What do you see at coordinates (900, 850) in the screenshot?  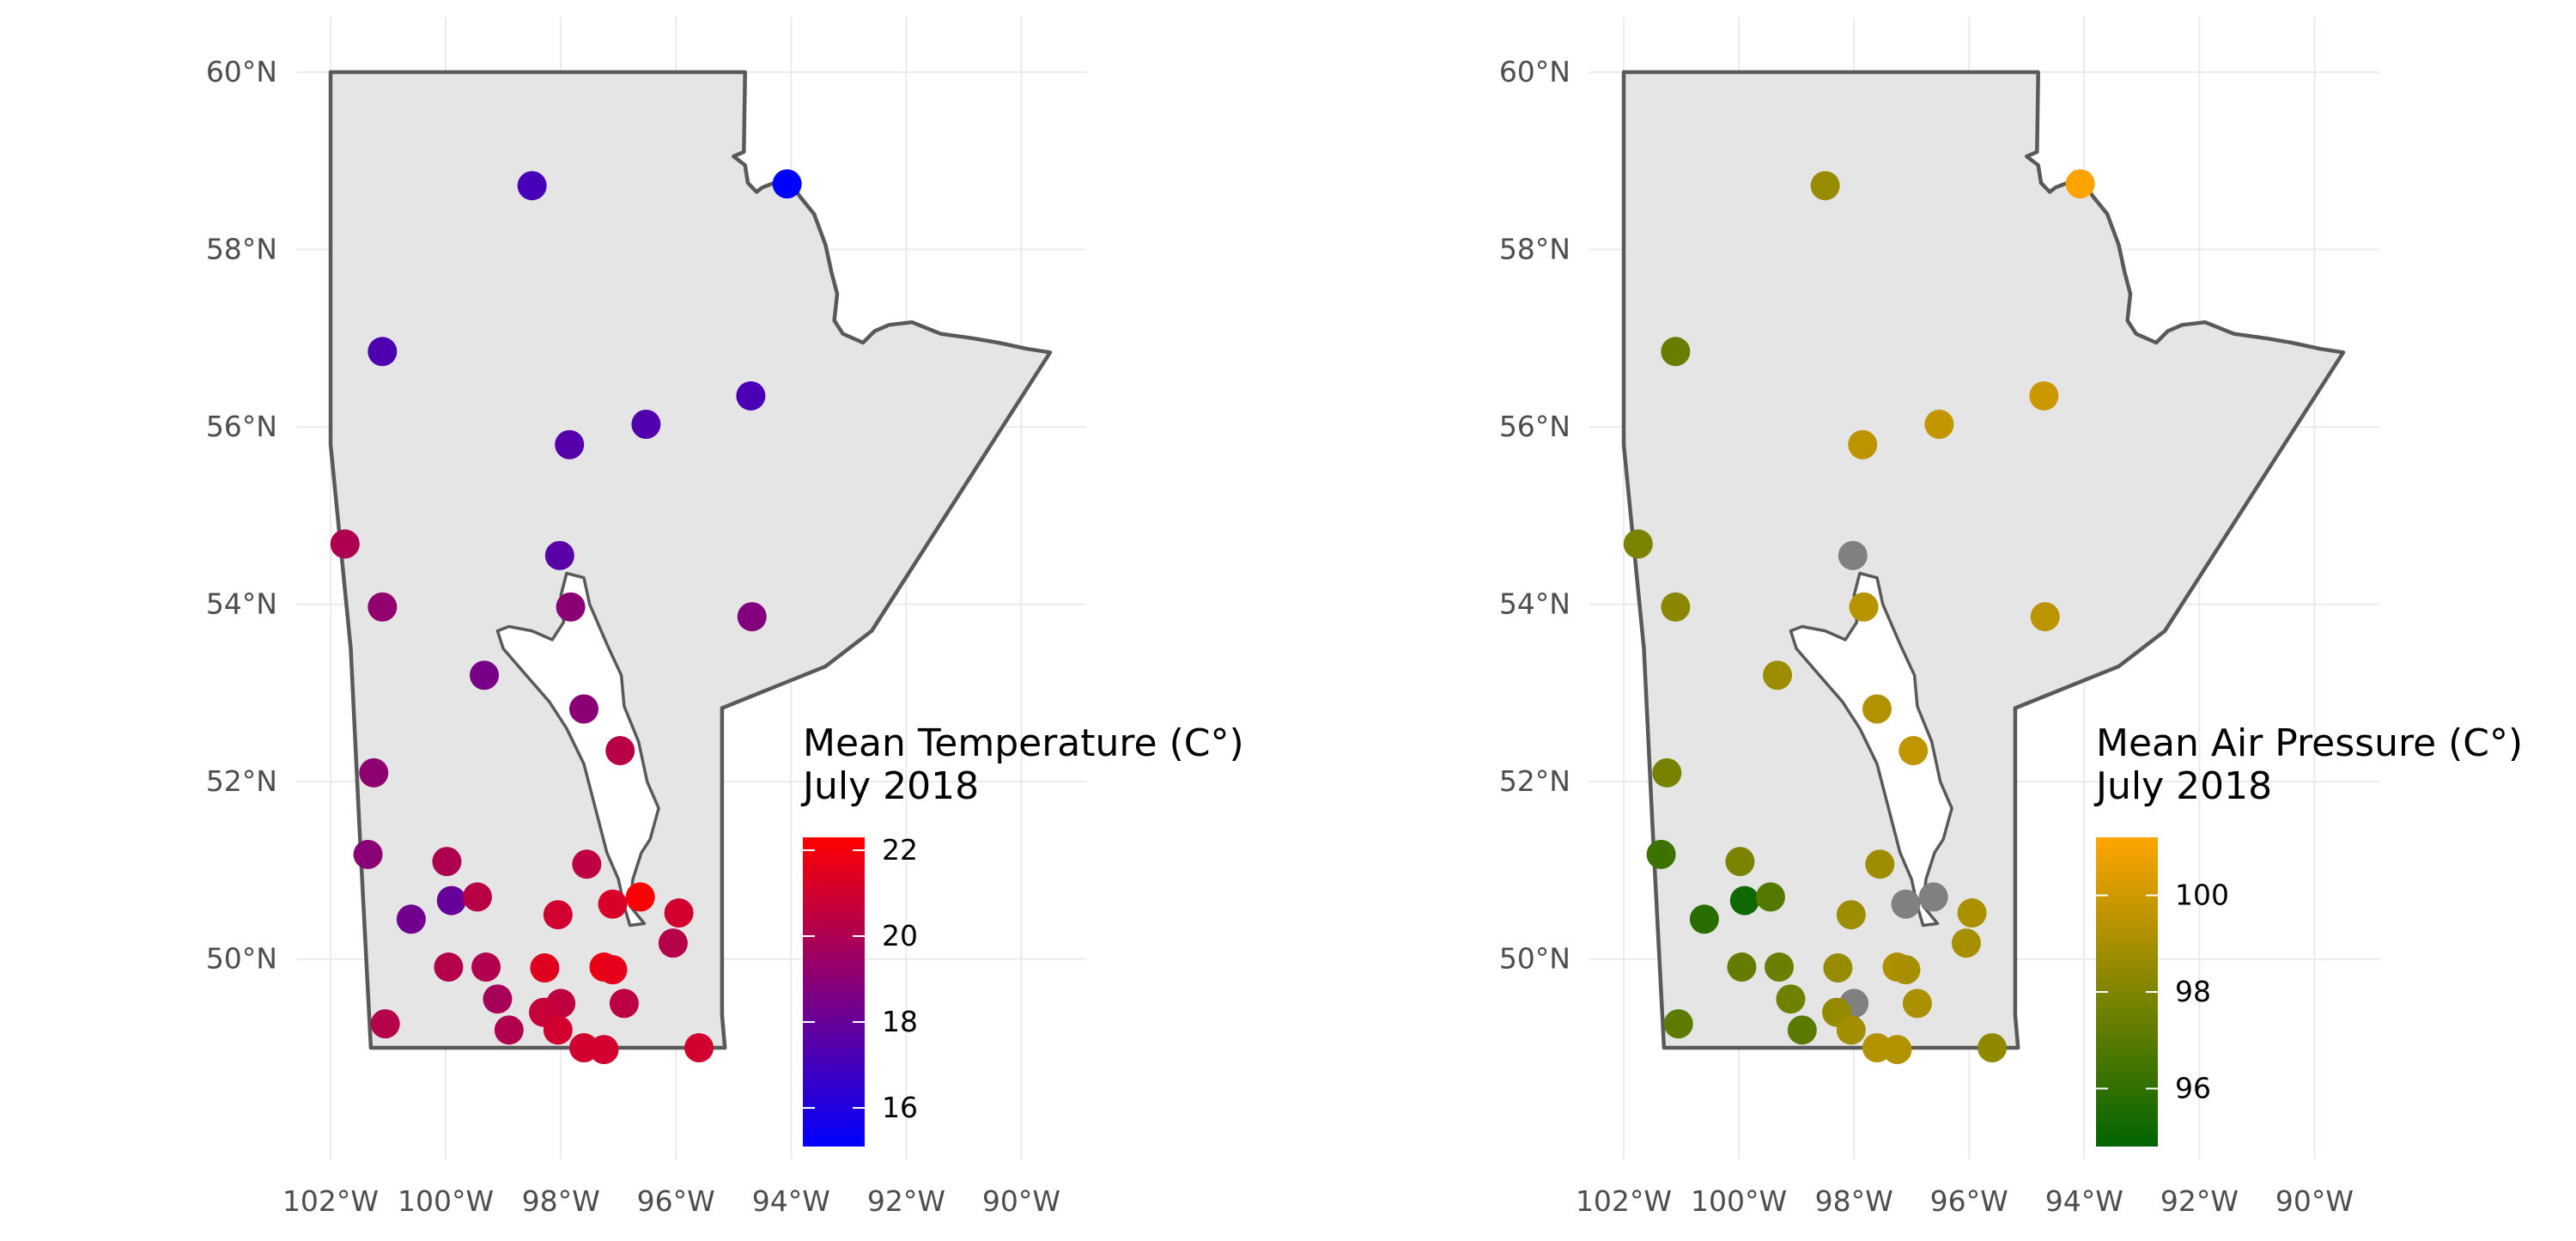 I see `legend-tick-label: 22` at bounding box center [900, 850].